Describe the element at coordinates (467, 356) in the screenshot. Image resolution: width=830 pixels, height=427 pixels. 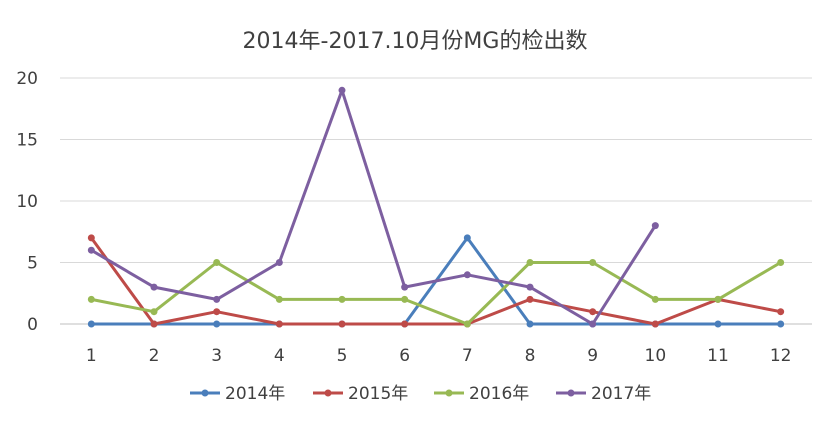
I see `x-tick-label: 7` at that location.